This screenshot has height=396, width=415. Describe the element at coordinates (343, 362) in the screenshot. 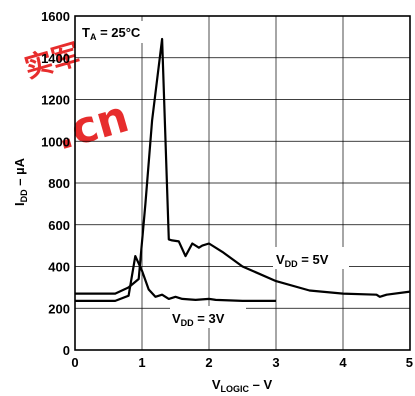

I see `x-tick-label: 4` at that location.